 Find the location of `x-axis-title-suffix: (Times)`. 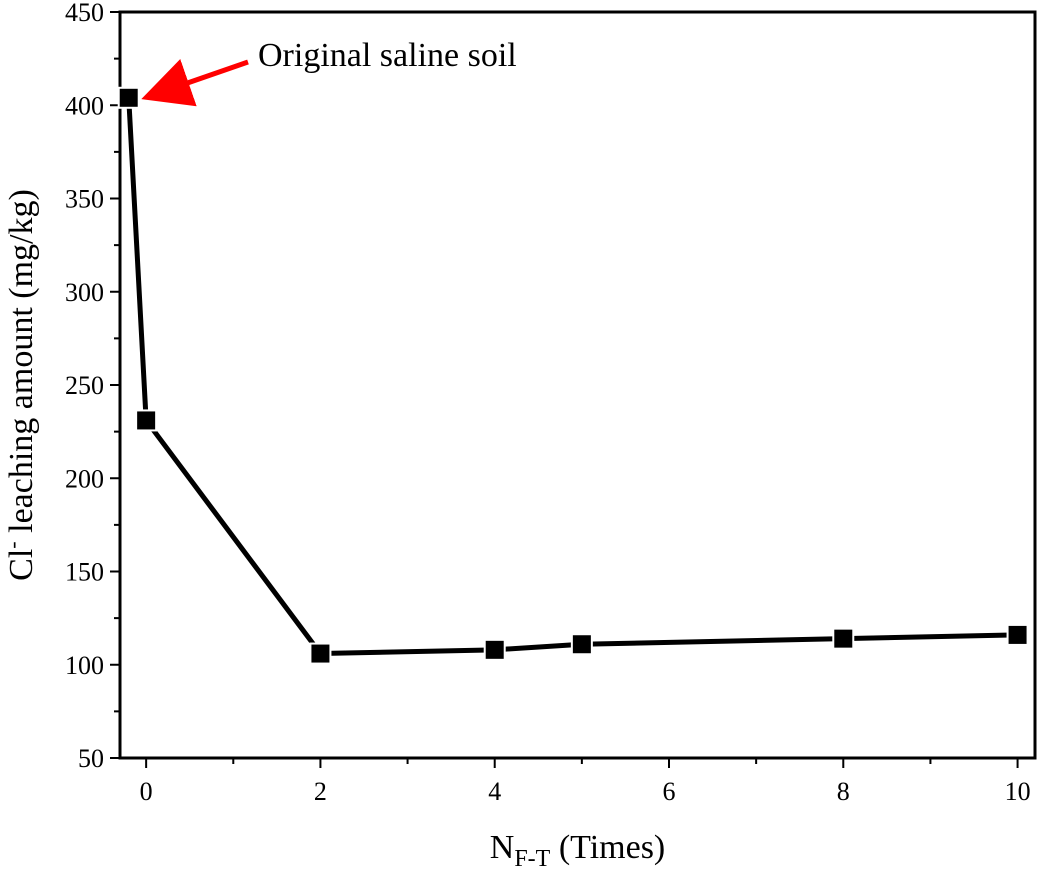

x-axis-title-suffix: (Times) is located at coordinates (607, 847).